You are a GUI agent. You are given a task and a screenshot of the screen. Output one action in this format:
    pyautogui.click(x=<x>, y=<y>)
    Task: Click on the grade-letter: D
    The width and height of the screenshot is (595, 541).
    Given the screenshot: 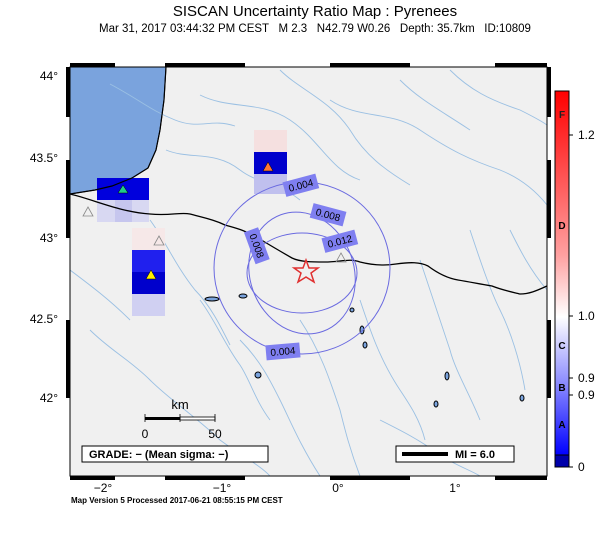 What is the action you would take?
    pyautogui.click(x=561, y=226)
    